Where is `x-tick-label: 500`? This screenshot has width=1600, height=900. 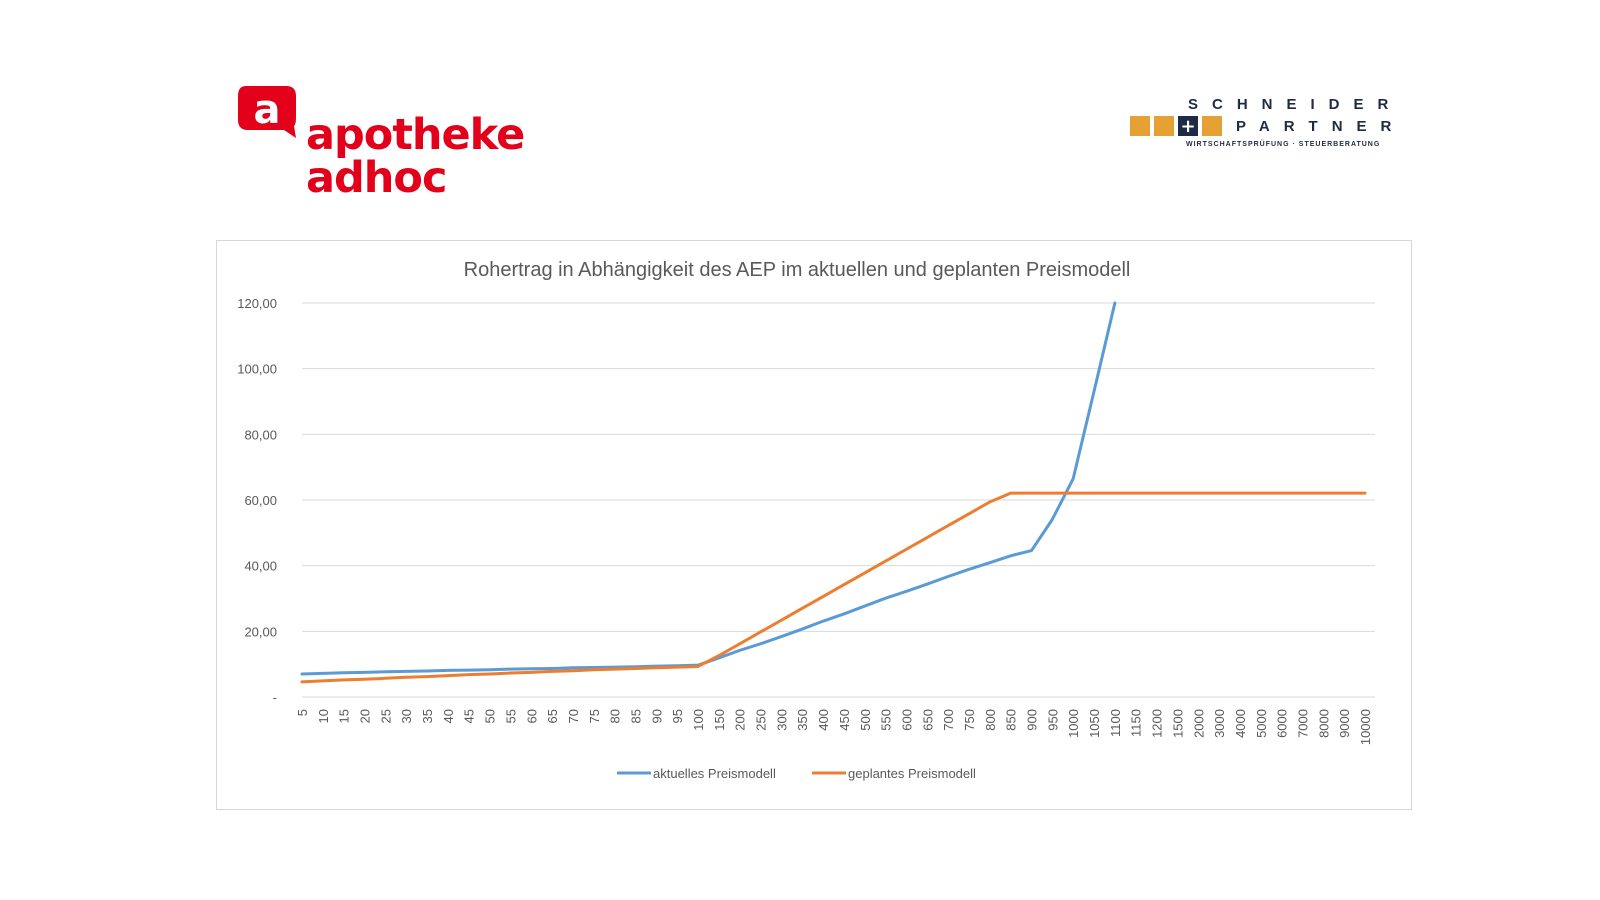 x-tick-label: 500 is located at coordinates (865, 720).